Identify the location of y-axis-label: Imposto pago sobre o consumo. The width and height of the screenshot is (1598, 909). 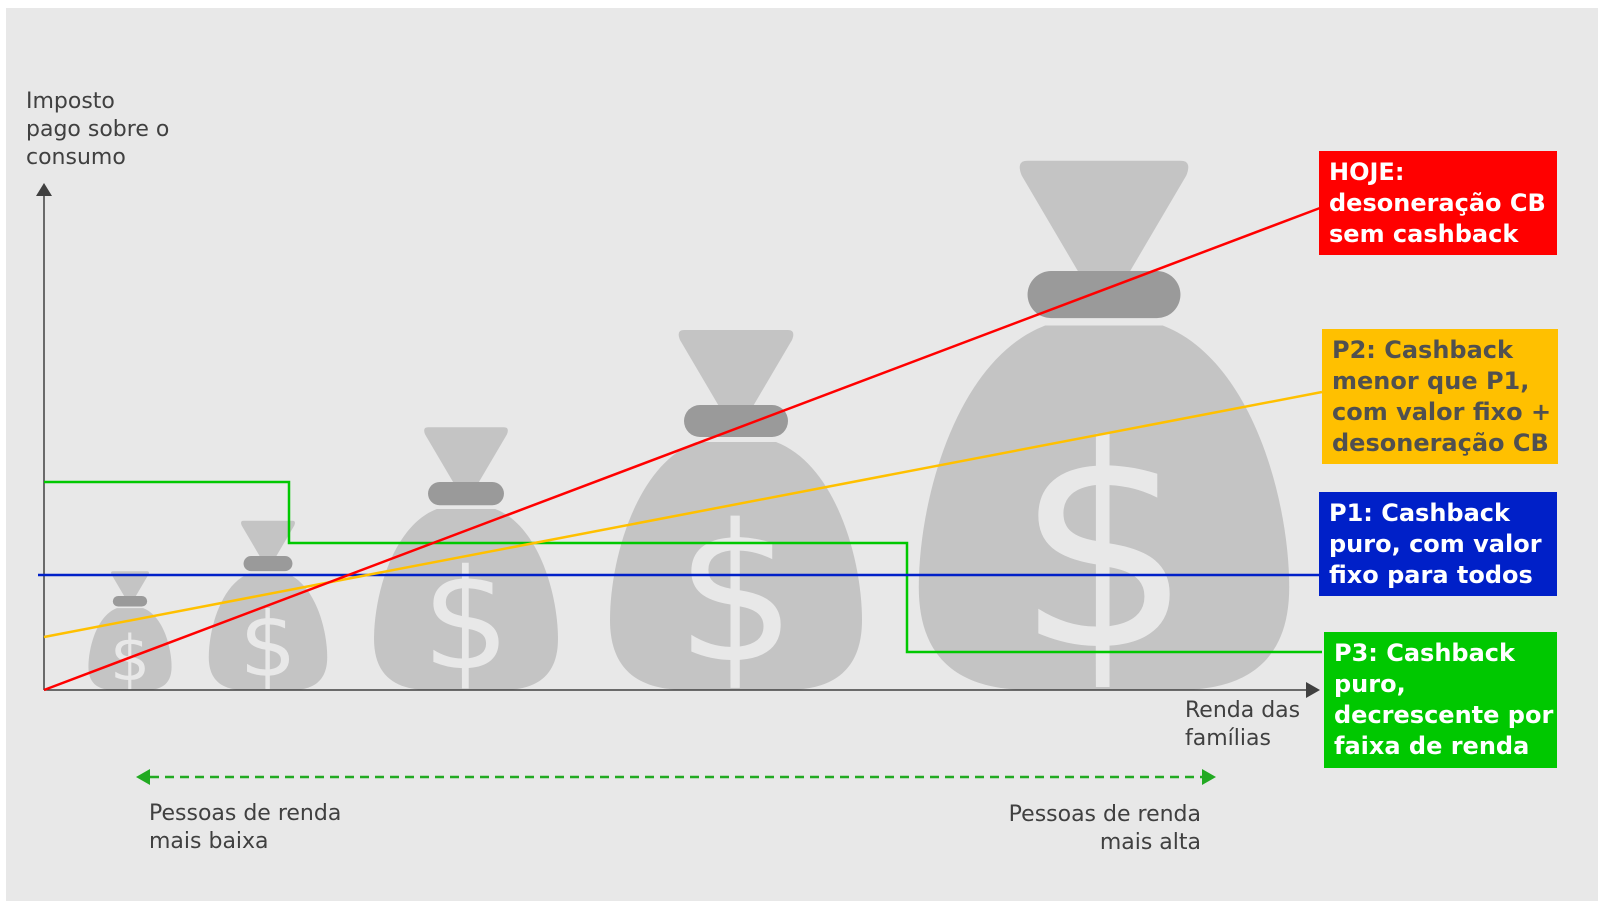
(98, 129).